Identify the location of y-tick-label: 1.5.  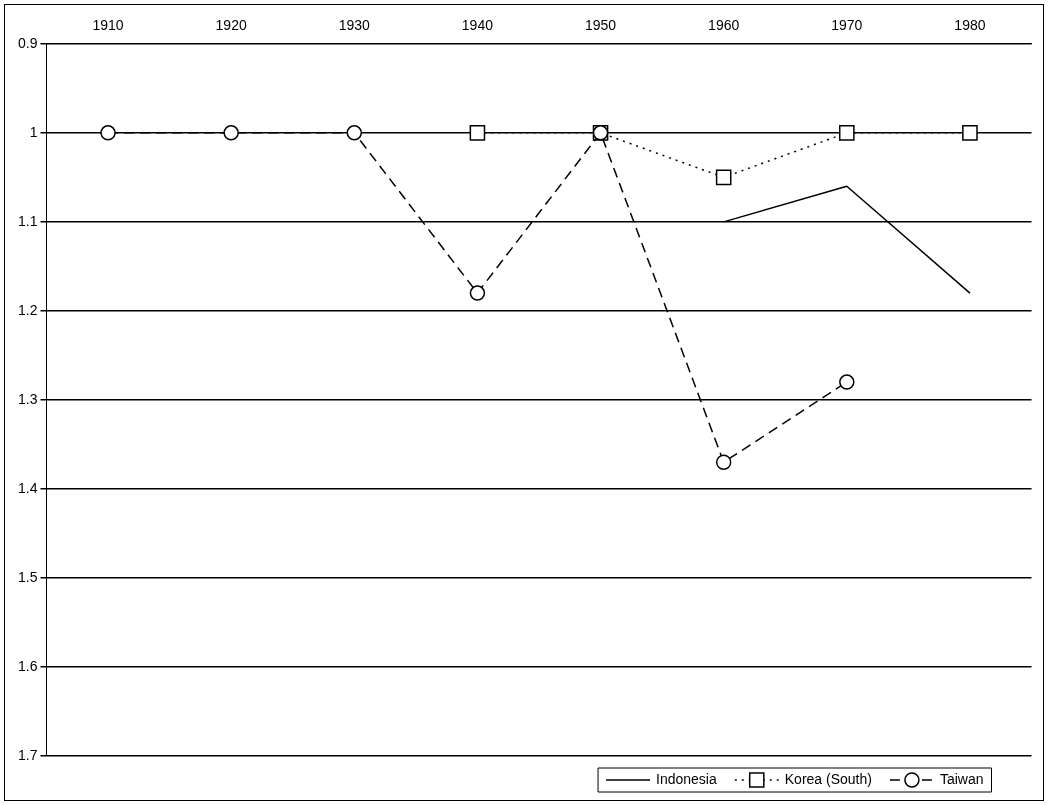
(27, 576).